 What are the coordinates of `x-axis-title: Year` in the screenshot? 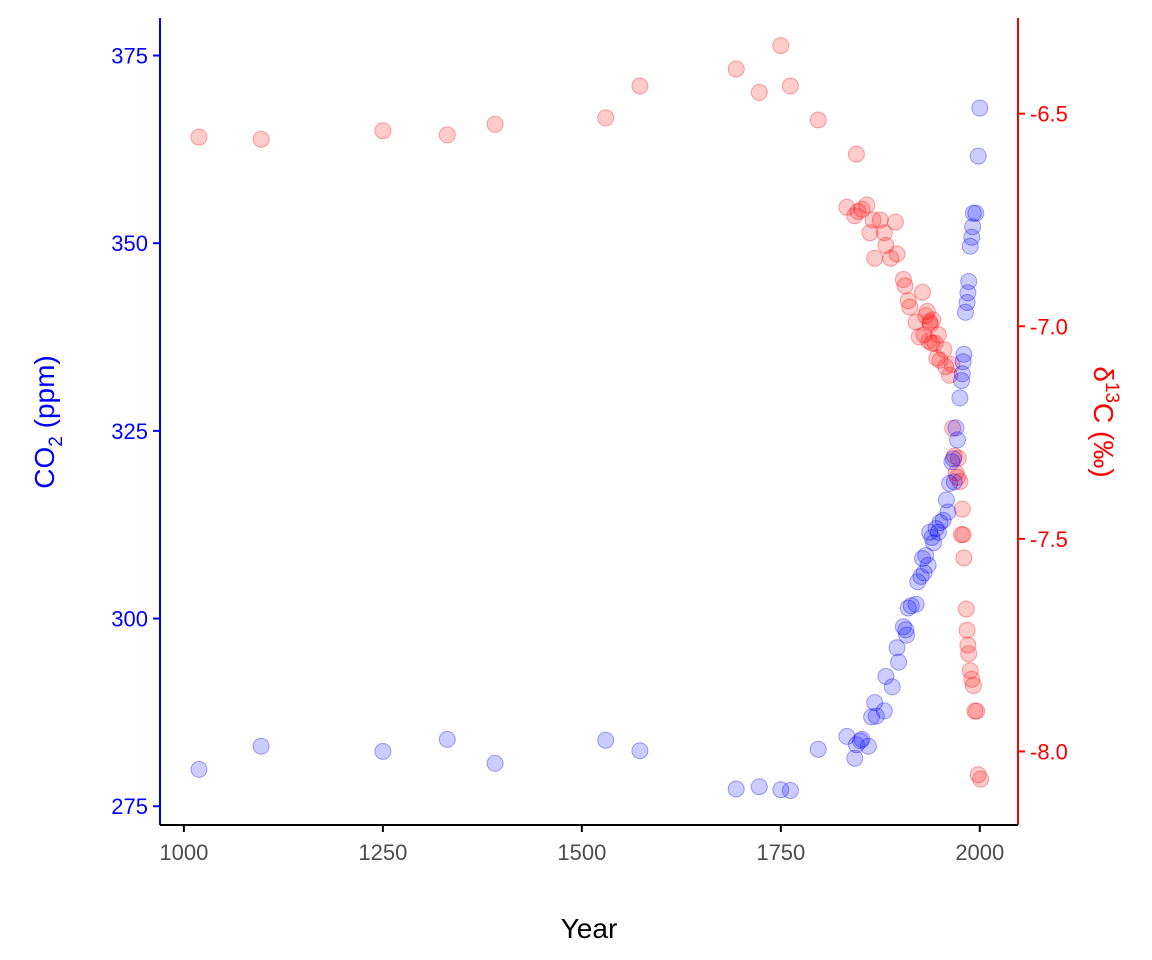 It's located at (589, 928).